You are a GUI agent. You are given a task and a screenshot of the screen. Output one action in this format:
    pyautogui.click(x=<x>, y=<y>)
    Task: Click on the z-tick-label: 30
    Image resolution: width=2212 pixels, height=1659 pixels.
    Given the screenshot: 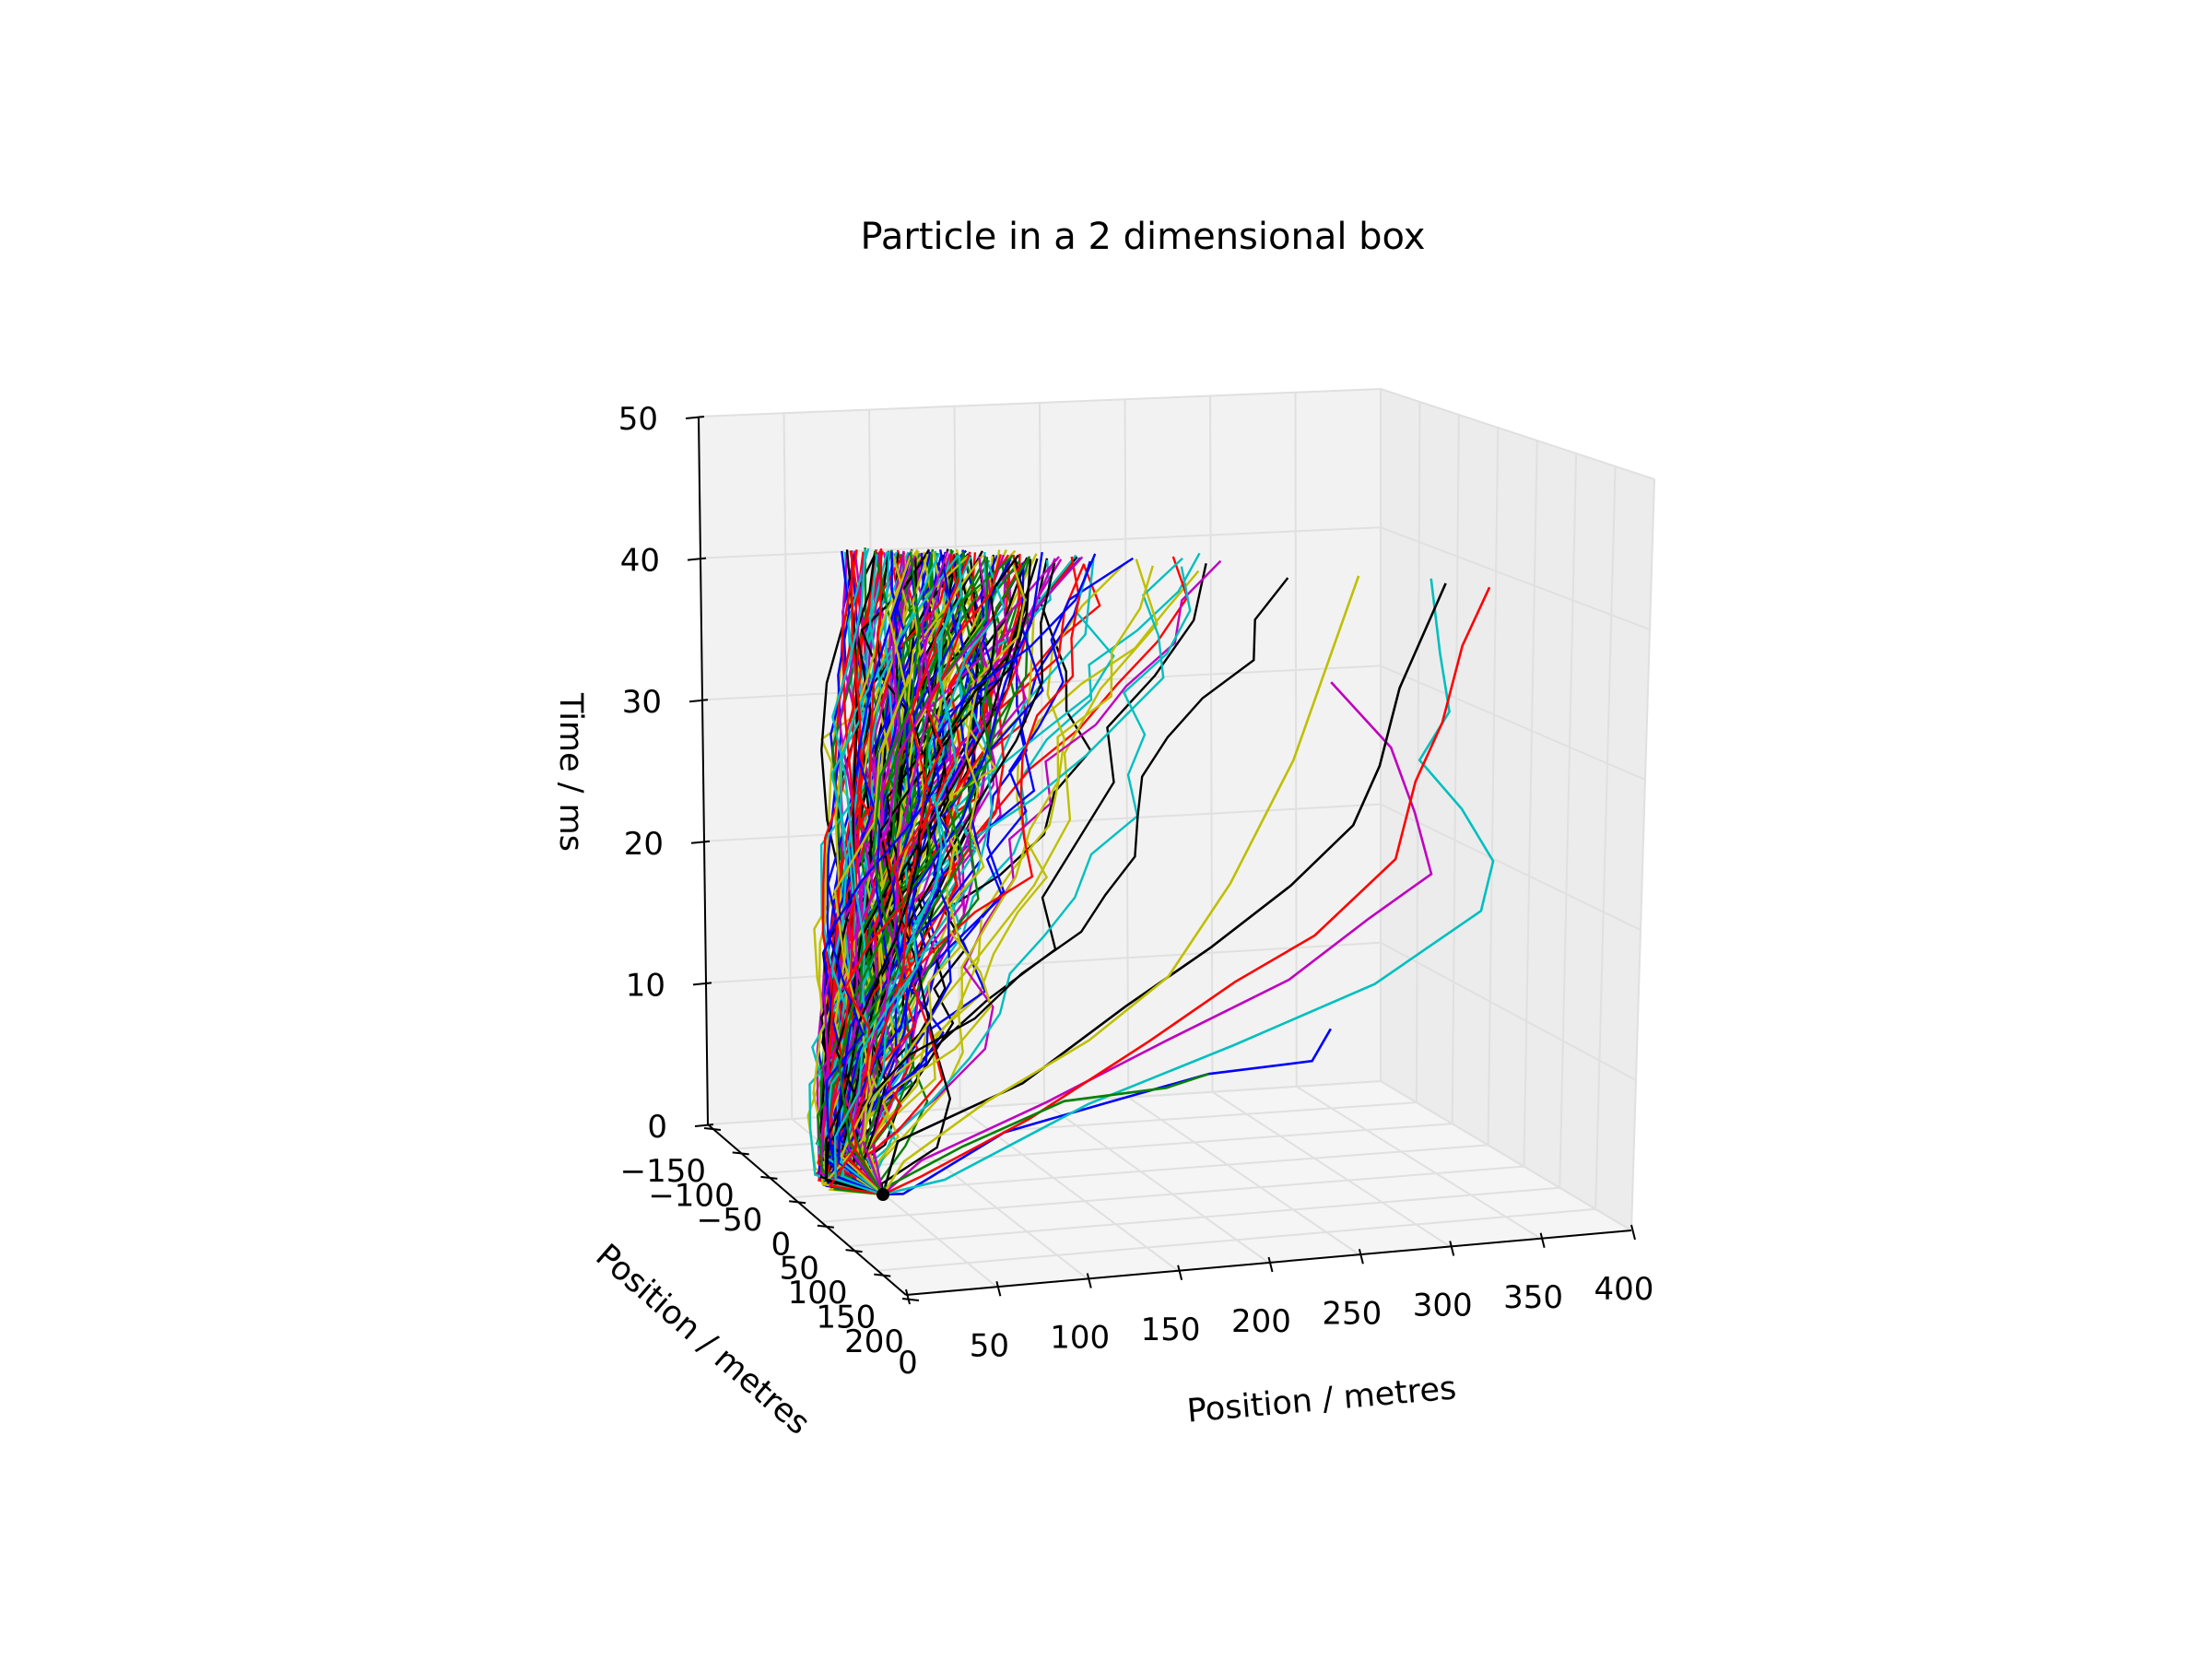 What is the action you would take?
    pyautogui.click(x=642, y=702)
    